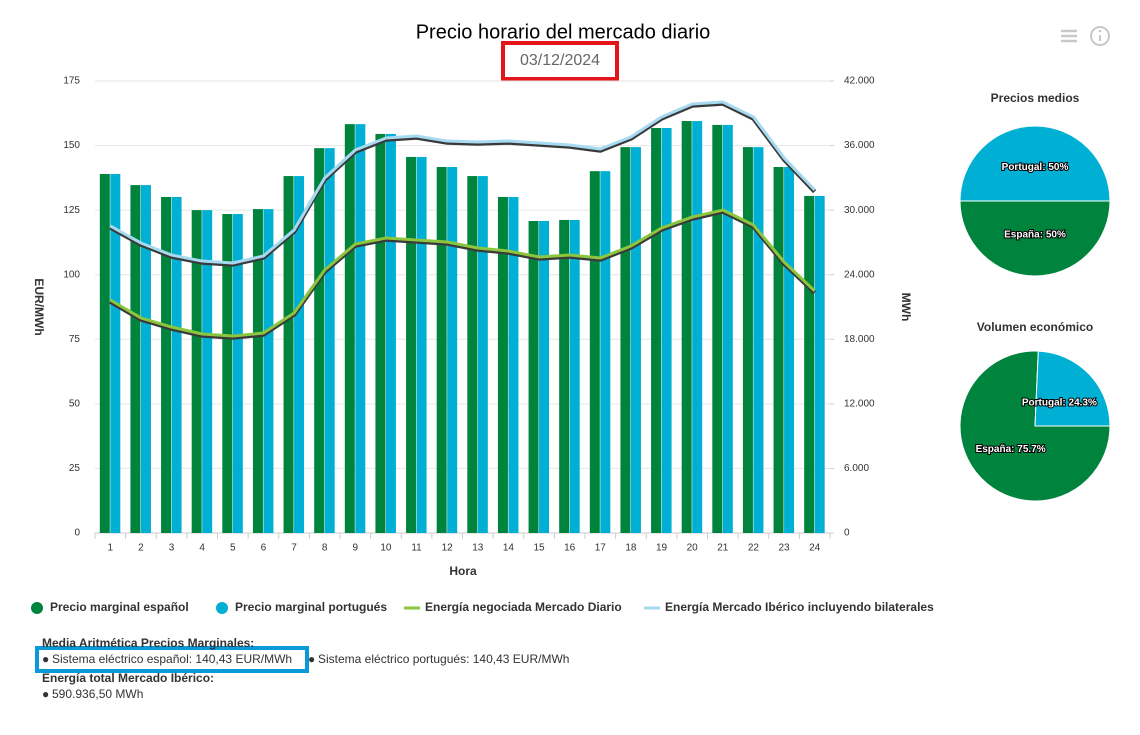 The image size is (1140, 735). I want to click on x-tick-label: 14, so click(509, 548).